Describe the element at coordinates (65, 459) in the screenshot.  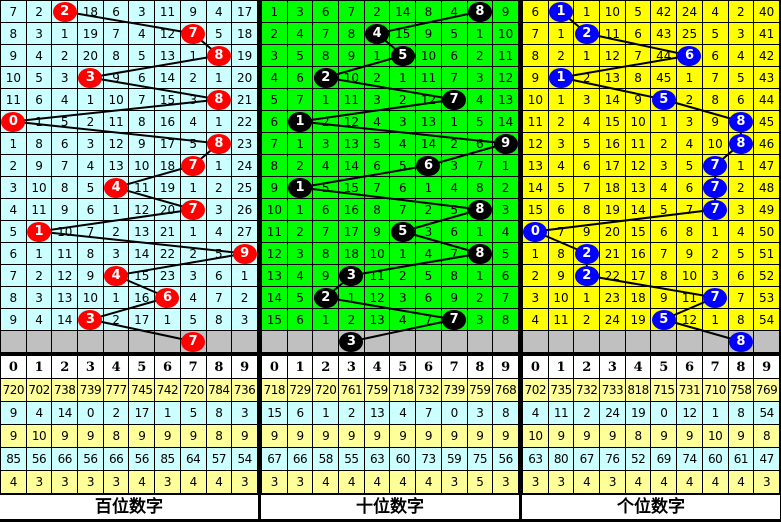
I see `stats-cell: 66` at that location.